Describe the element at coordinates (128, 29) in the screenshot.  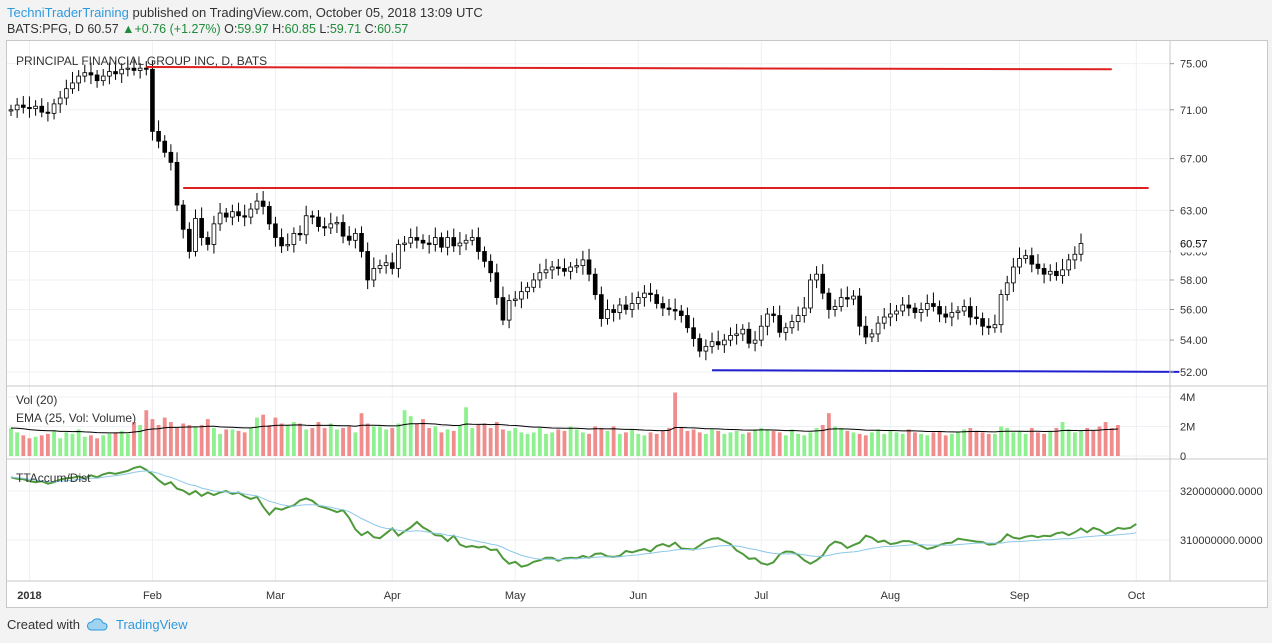
I see `triangle-up-icon: ▲` at that location.